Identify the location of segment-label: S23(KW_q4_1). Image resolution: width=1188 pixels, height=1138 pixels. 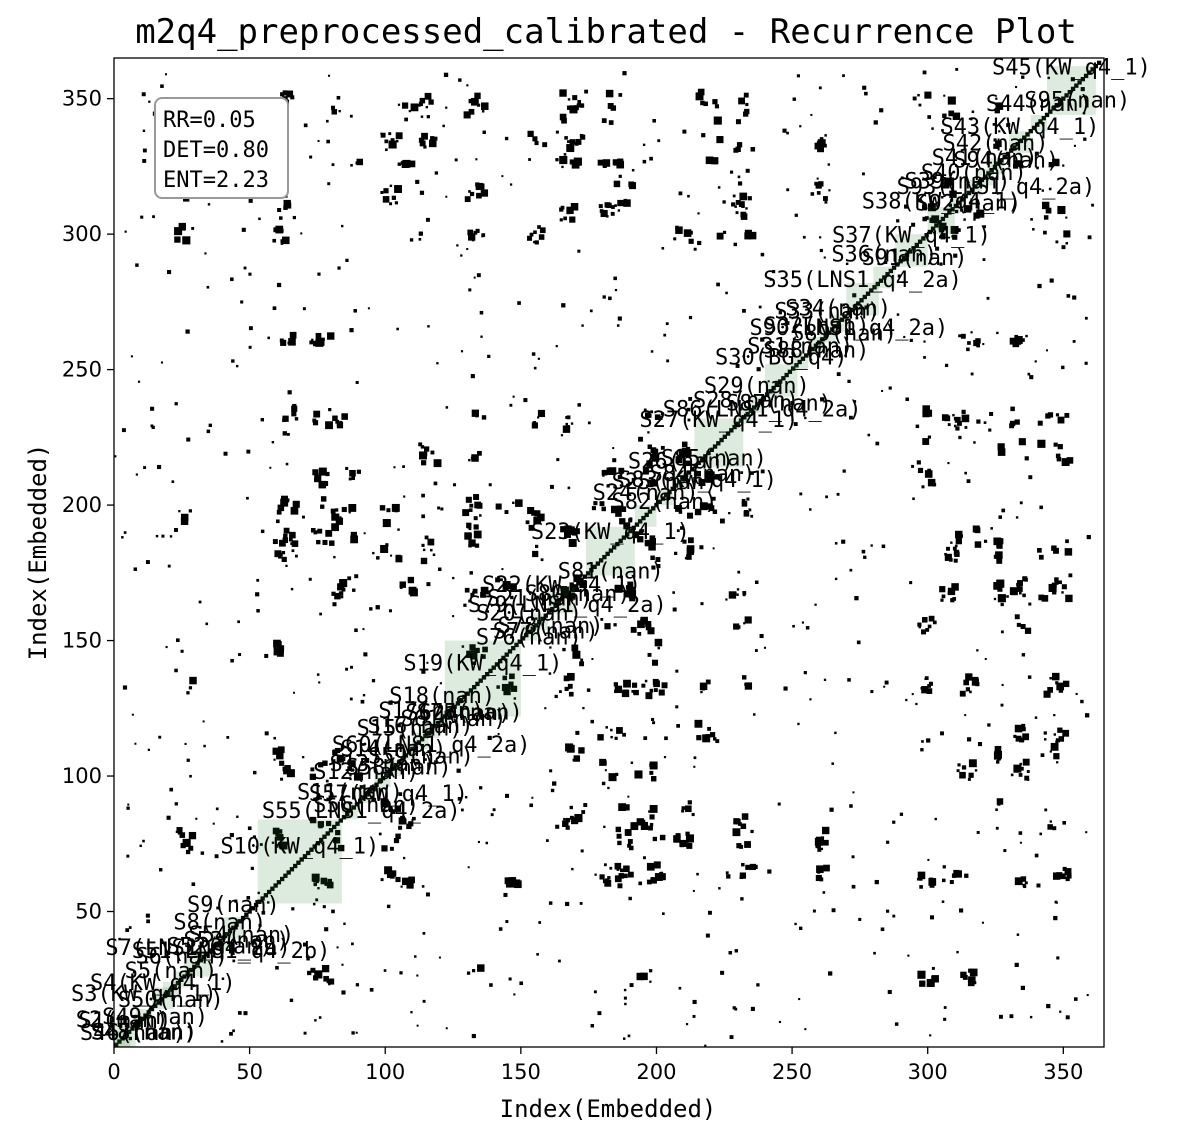
(610, 532).